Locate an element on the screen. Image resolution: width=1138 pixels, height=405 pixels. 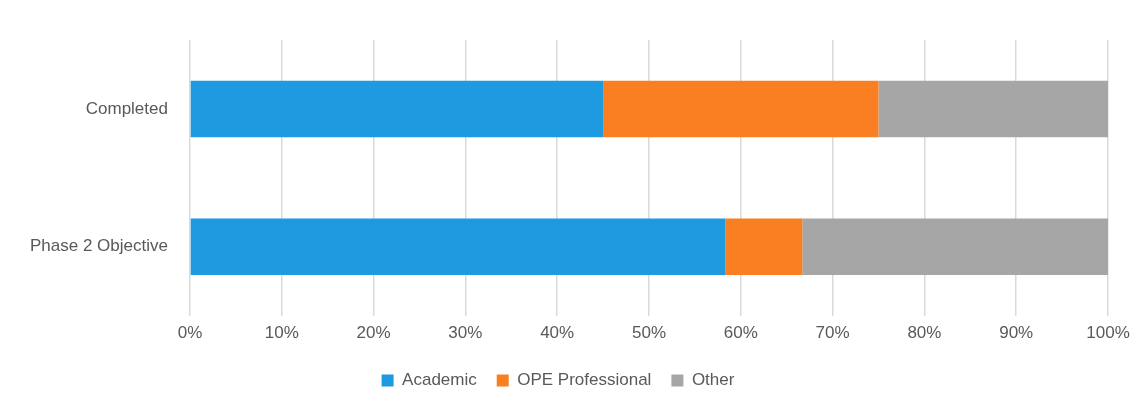
x-tick-label: 70% is located at coordinates (832, 333).